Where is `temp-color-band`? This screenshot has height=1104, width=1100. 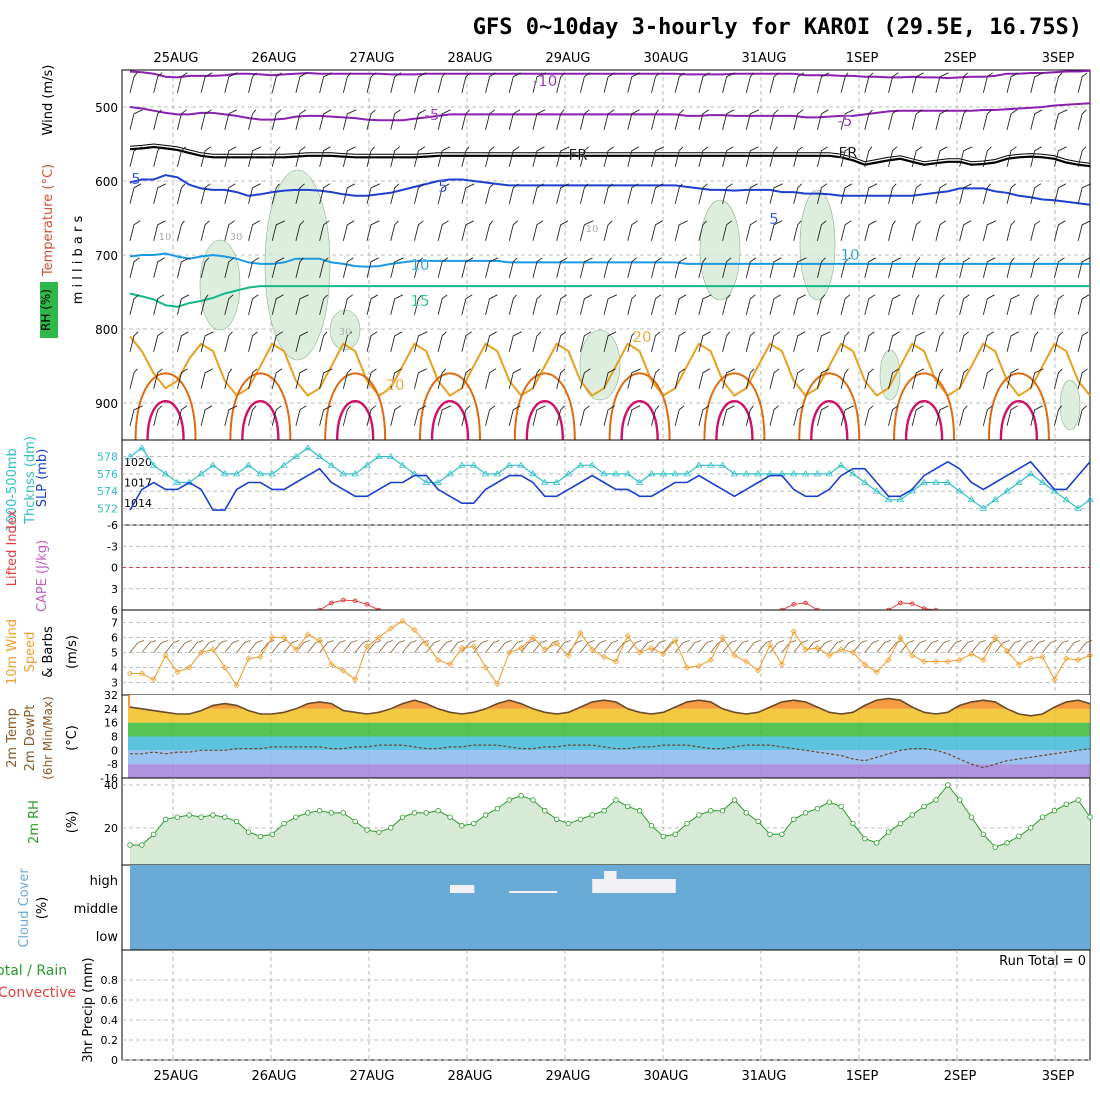
temp-color-band is located at coordinates (609, 771).